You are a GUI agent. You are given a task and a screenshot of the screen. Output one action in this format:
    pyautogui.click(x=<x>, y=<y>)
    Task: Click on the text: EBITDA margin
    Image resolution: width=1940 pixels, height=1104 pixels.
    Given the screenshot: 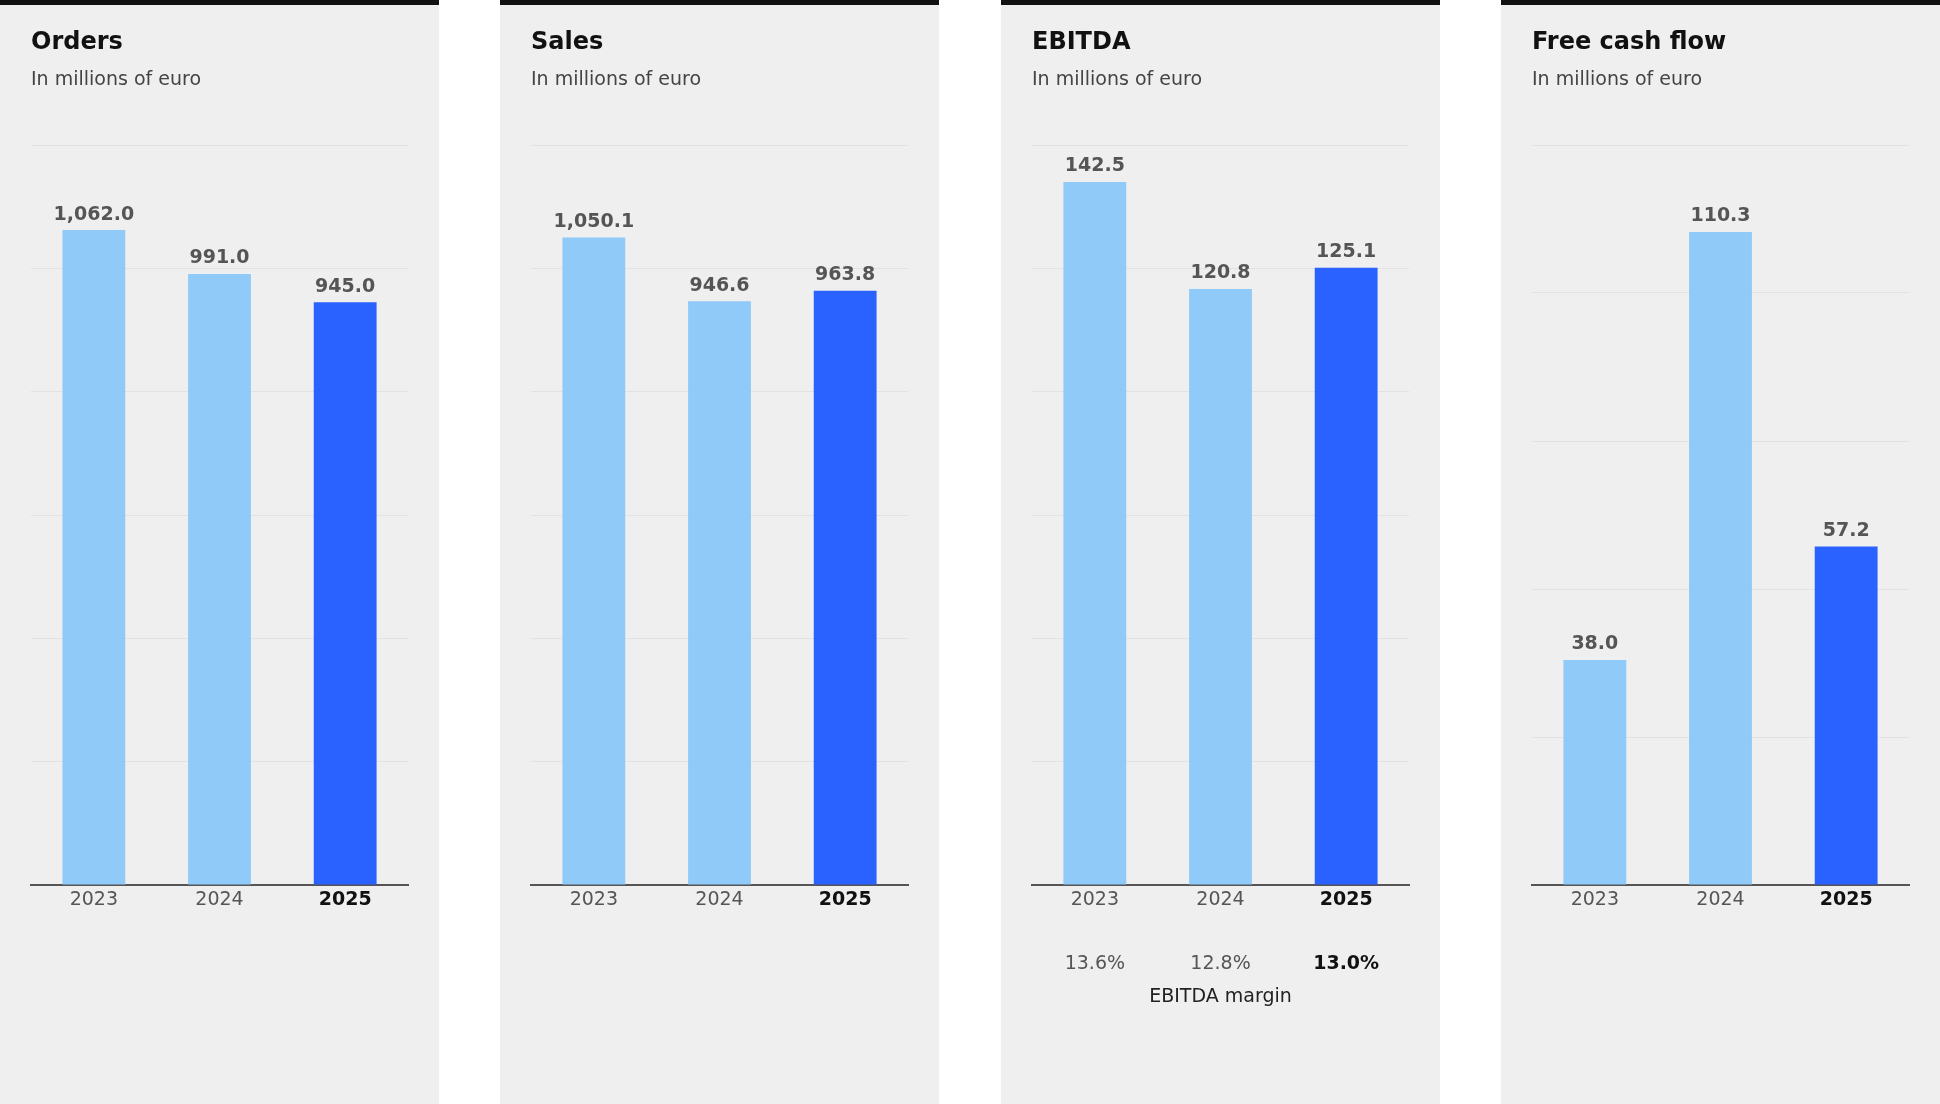 What is the action you would take?
    pyautogui.click(x=1220, y=994)
    